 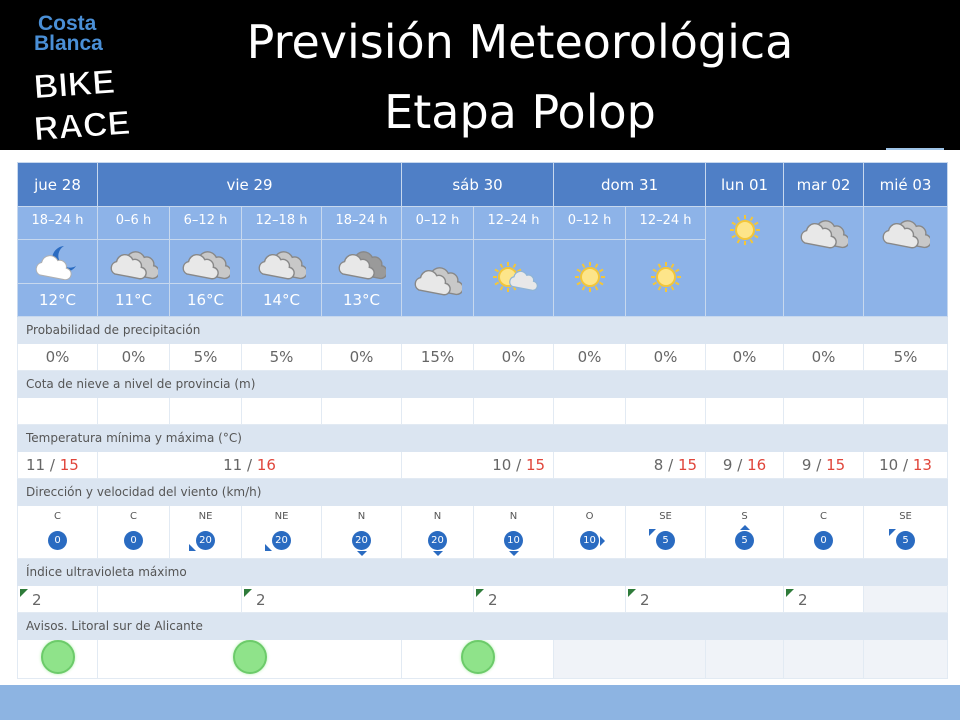 What do you see at coordinates (590, 532) in the screenshot?
I see `wind-cell: O 10` at bounding box center [590, 532].